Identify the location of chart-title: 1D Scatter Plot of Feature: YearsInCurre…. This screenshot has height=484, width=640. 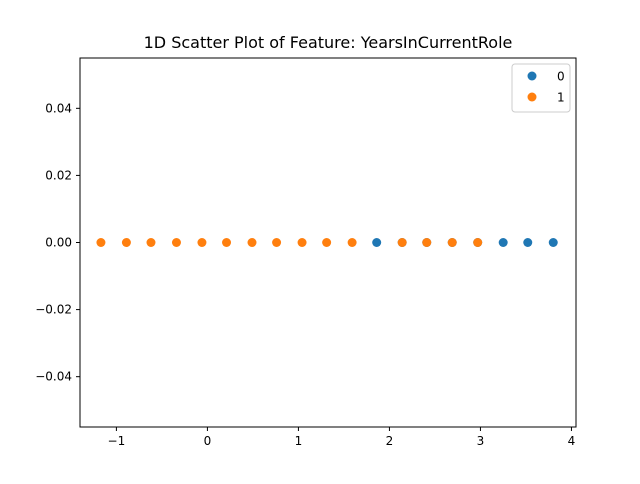
(328, 42).